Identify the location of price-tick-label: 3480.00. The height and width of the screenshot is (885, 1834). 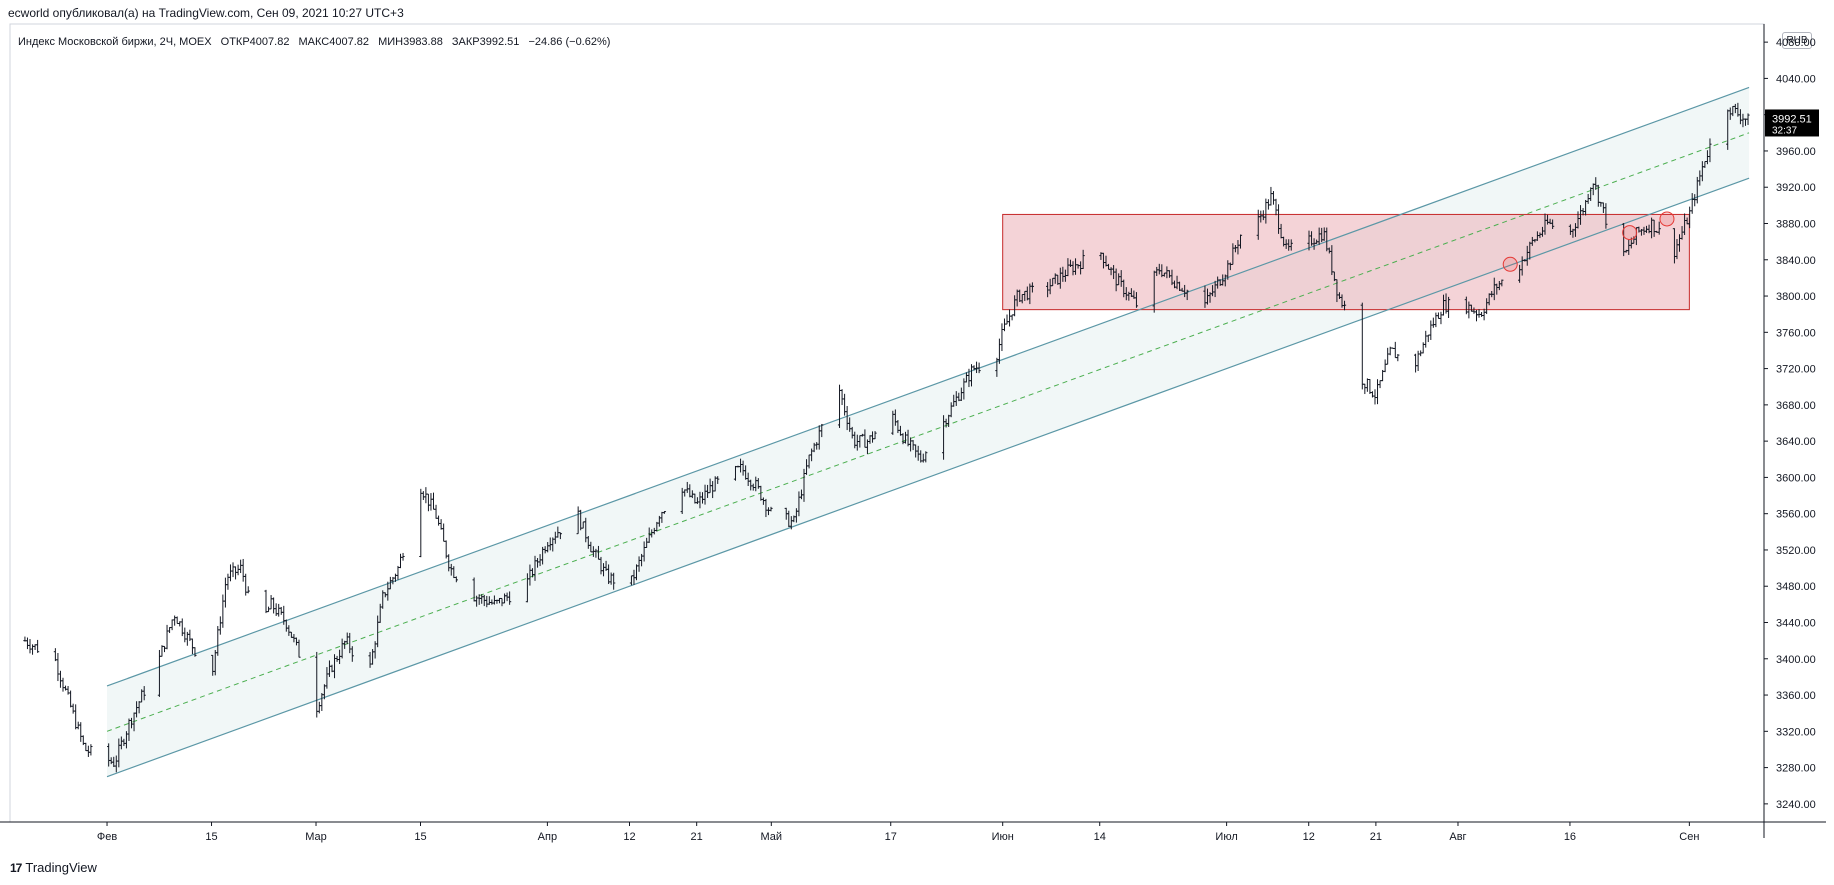
(1796, 587).